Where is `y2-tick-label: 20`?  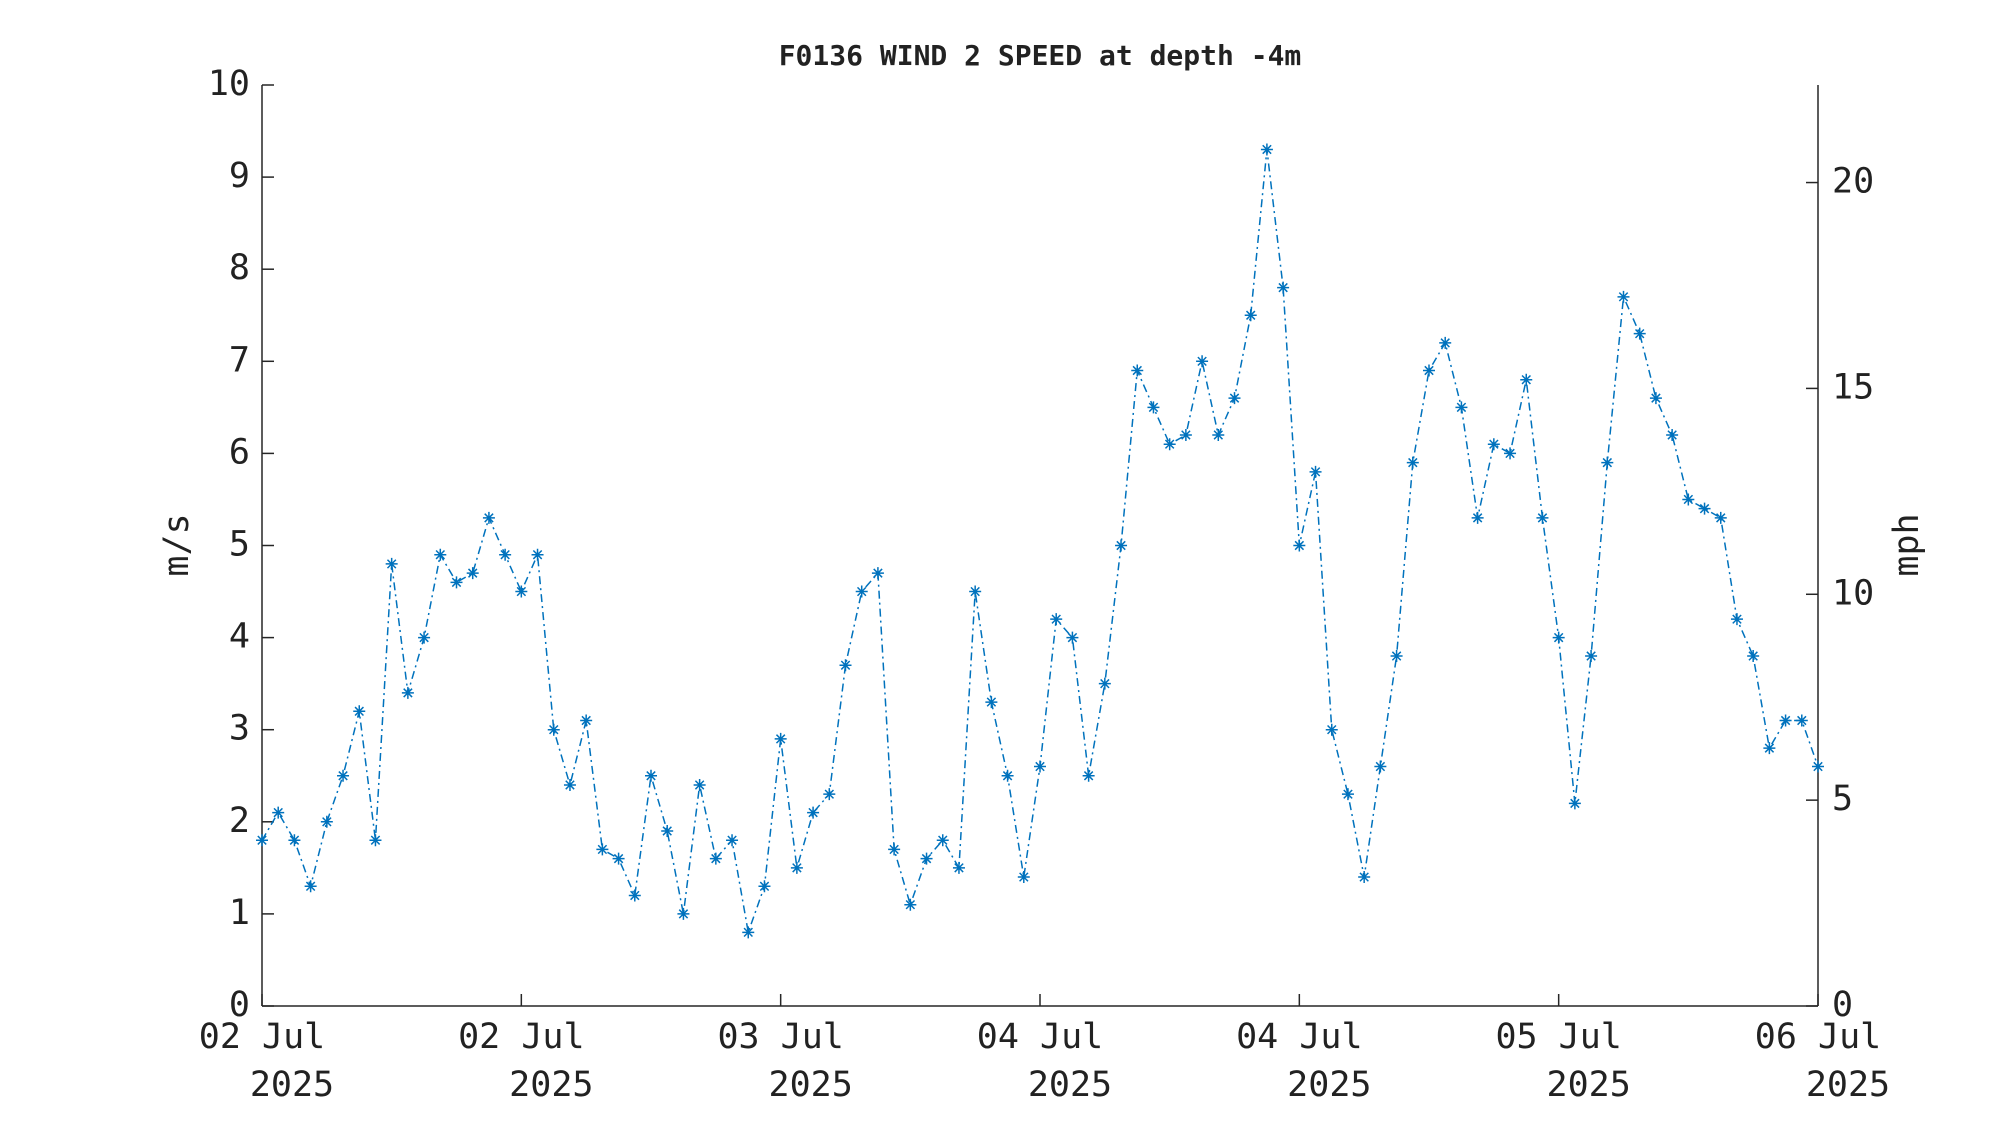
y2-tick-label: 20 is located at coordinates (1853, 182).